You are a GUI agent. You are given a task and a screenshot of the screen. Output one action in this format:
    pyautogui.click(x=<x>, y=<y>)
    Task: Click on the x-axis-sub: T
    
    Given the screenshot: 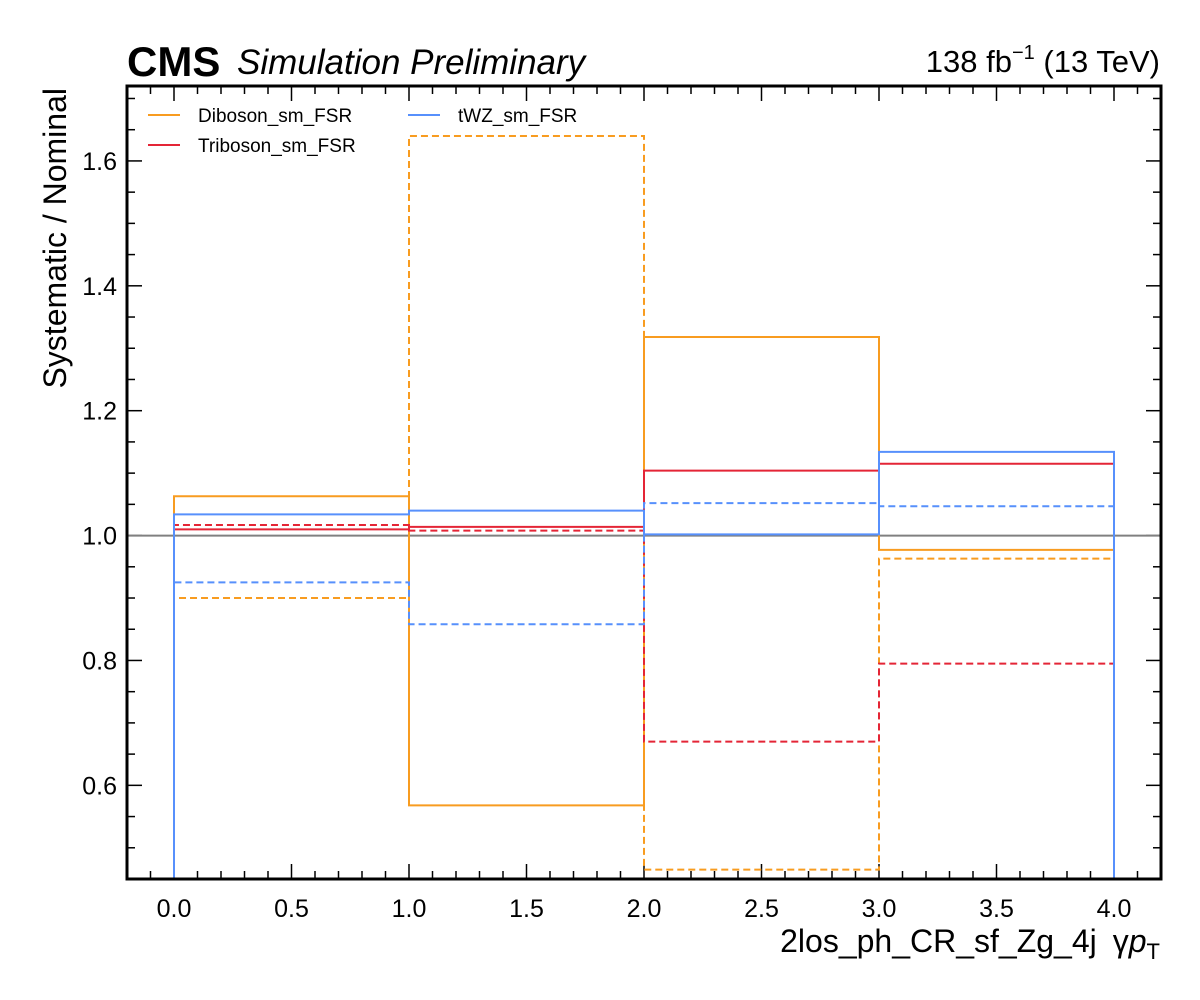 What is the action you would take?
    pyautogui.click(x=1153, y=951)
    